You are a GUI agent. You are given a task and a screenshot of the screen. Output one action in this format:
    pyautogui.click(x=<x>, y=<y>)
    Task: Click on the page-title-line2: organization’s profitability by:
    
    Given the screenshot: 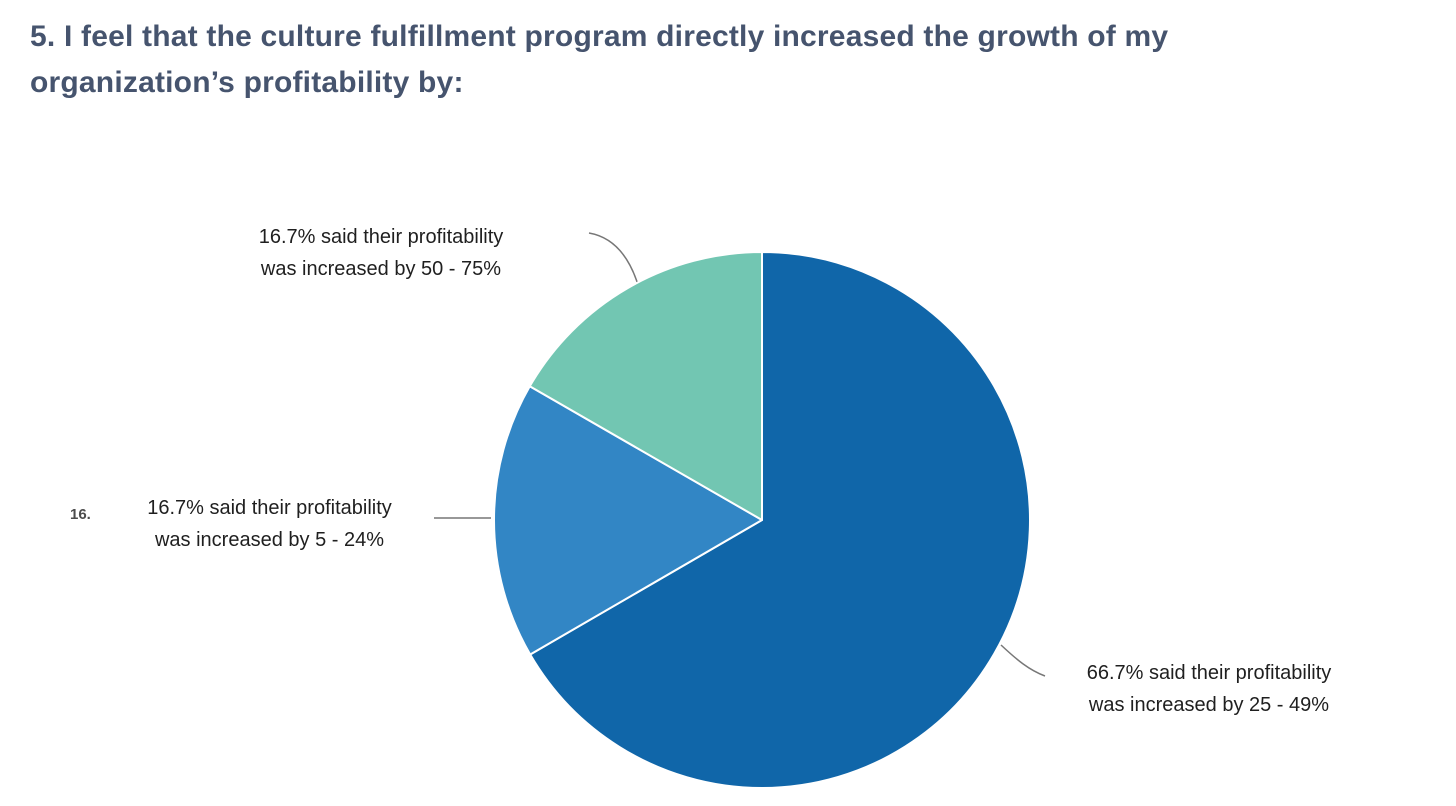 What is the action you would take?
    pyautogui.click(x=247, y=82)
    